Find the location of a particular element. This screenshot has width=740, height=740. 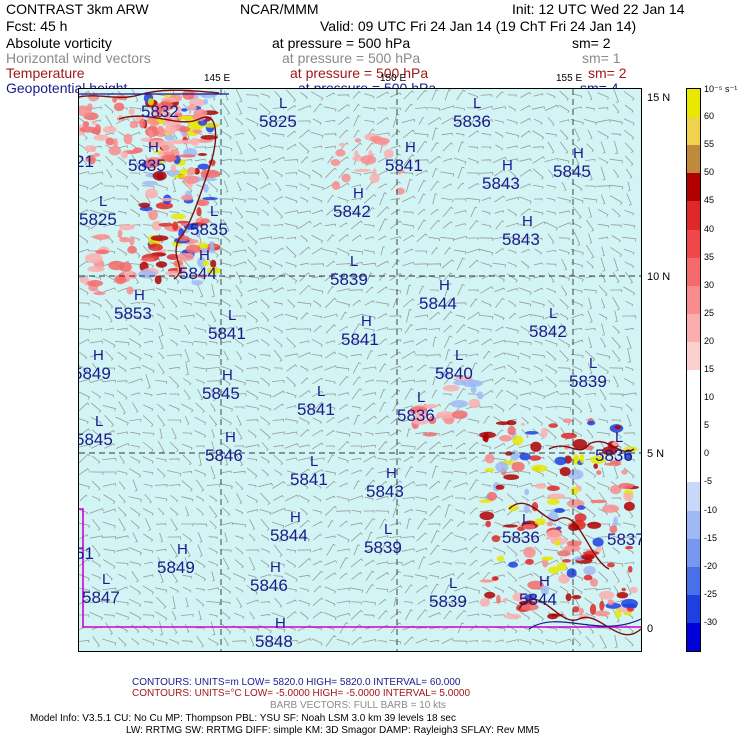

lat-label-0: 0 is located at coordinates (650, 629).